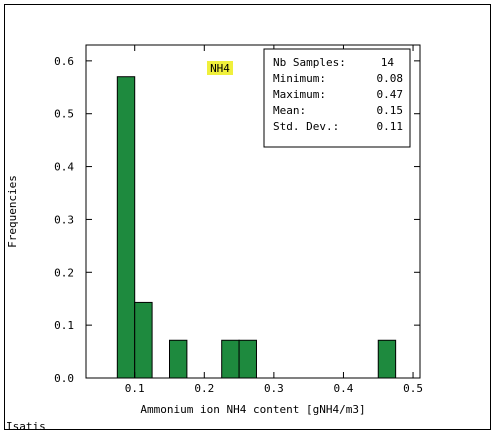 This screenshot has height=435, width=497. What do you see at coordinates (390, 94) in the screenshot?
I see `stats-value: 0.47` at bounding box center [390, 94].